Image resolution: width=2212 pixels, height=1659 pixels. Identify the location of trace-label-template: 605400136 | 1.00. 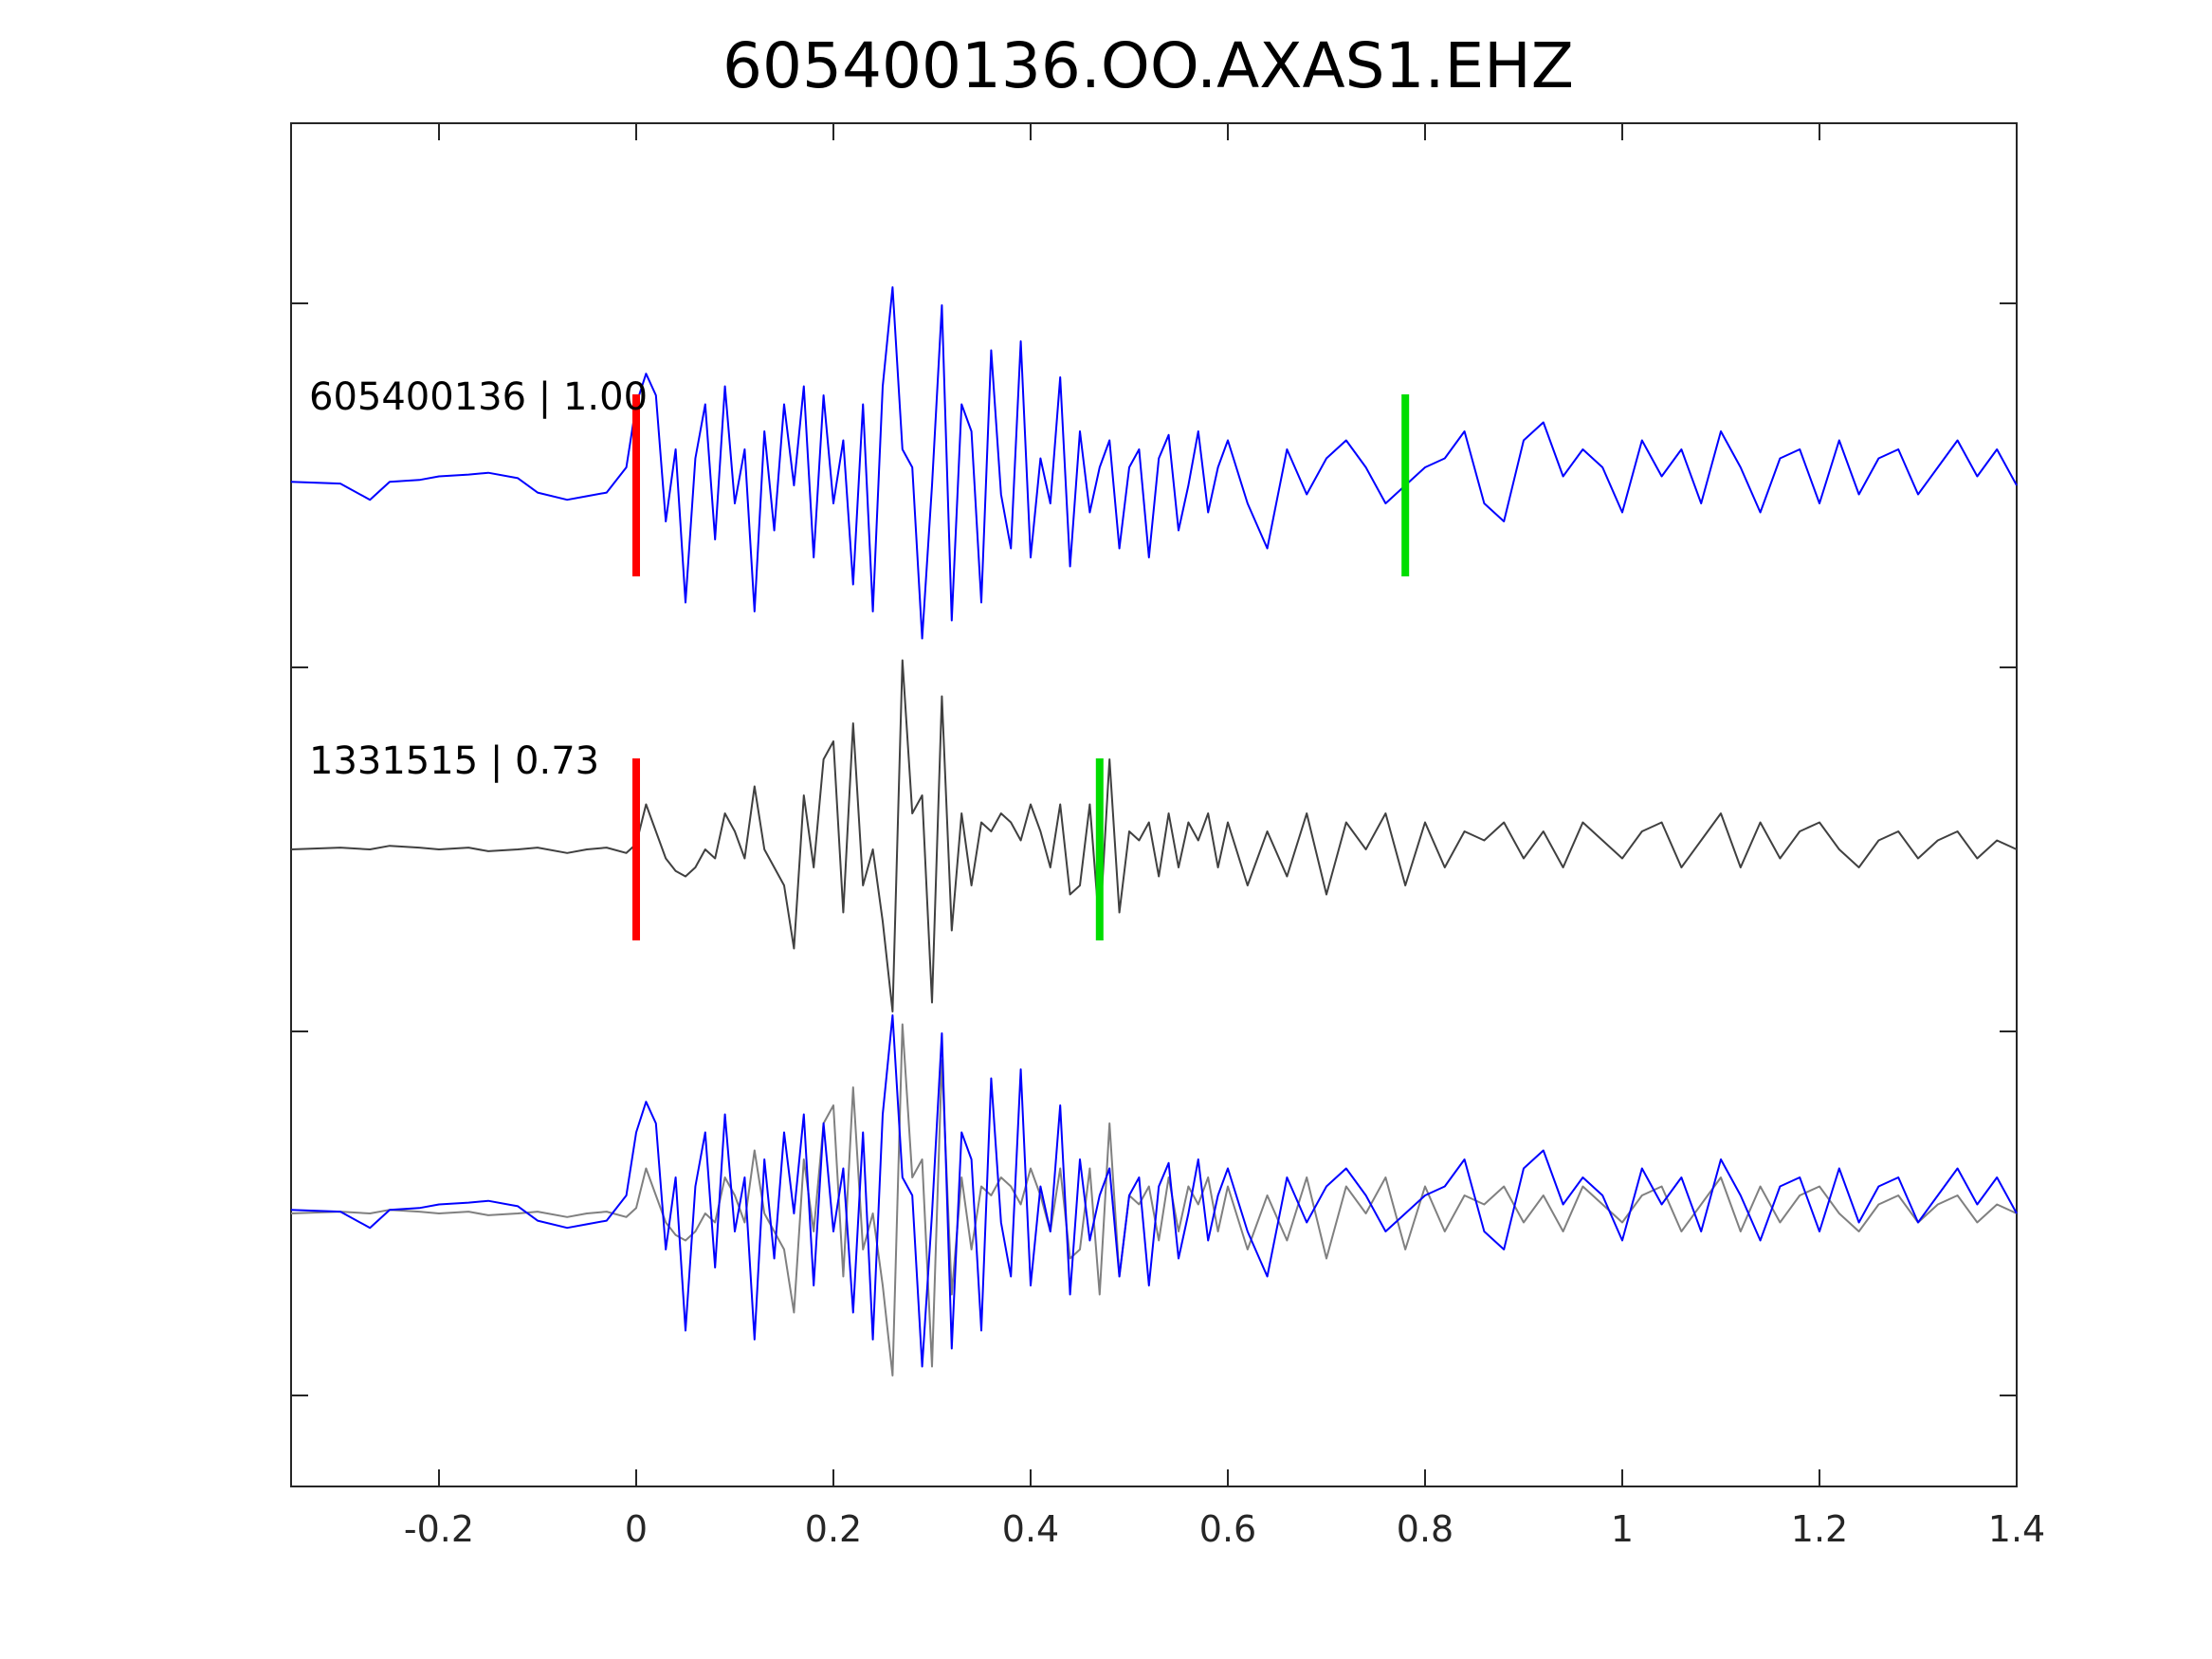
(478, 397).